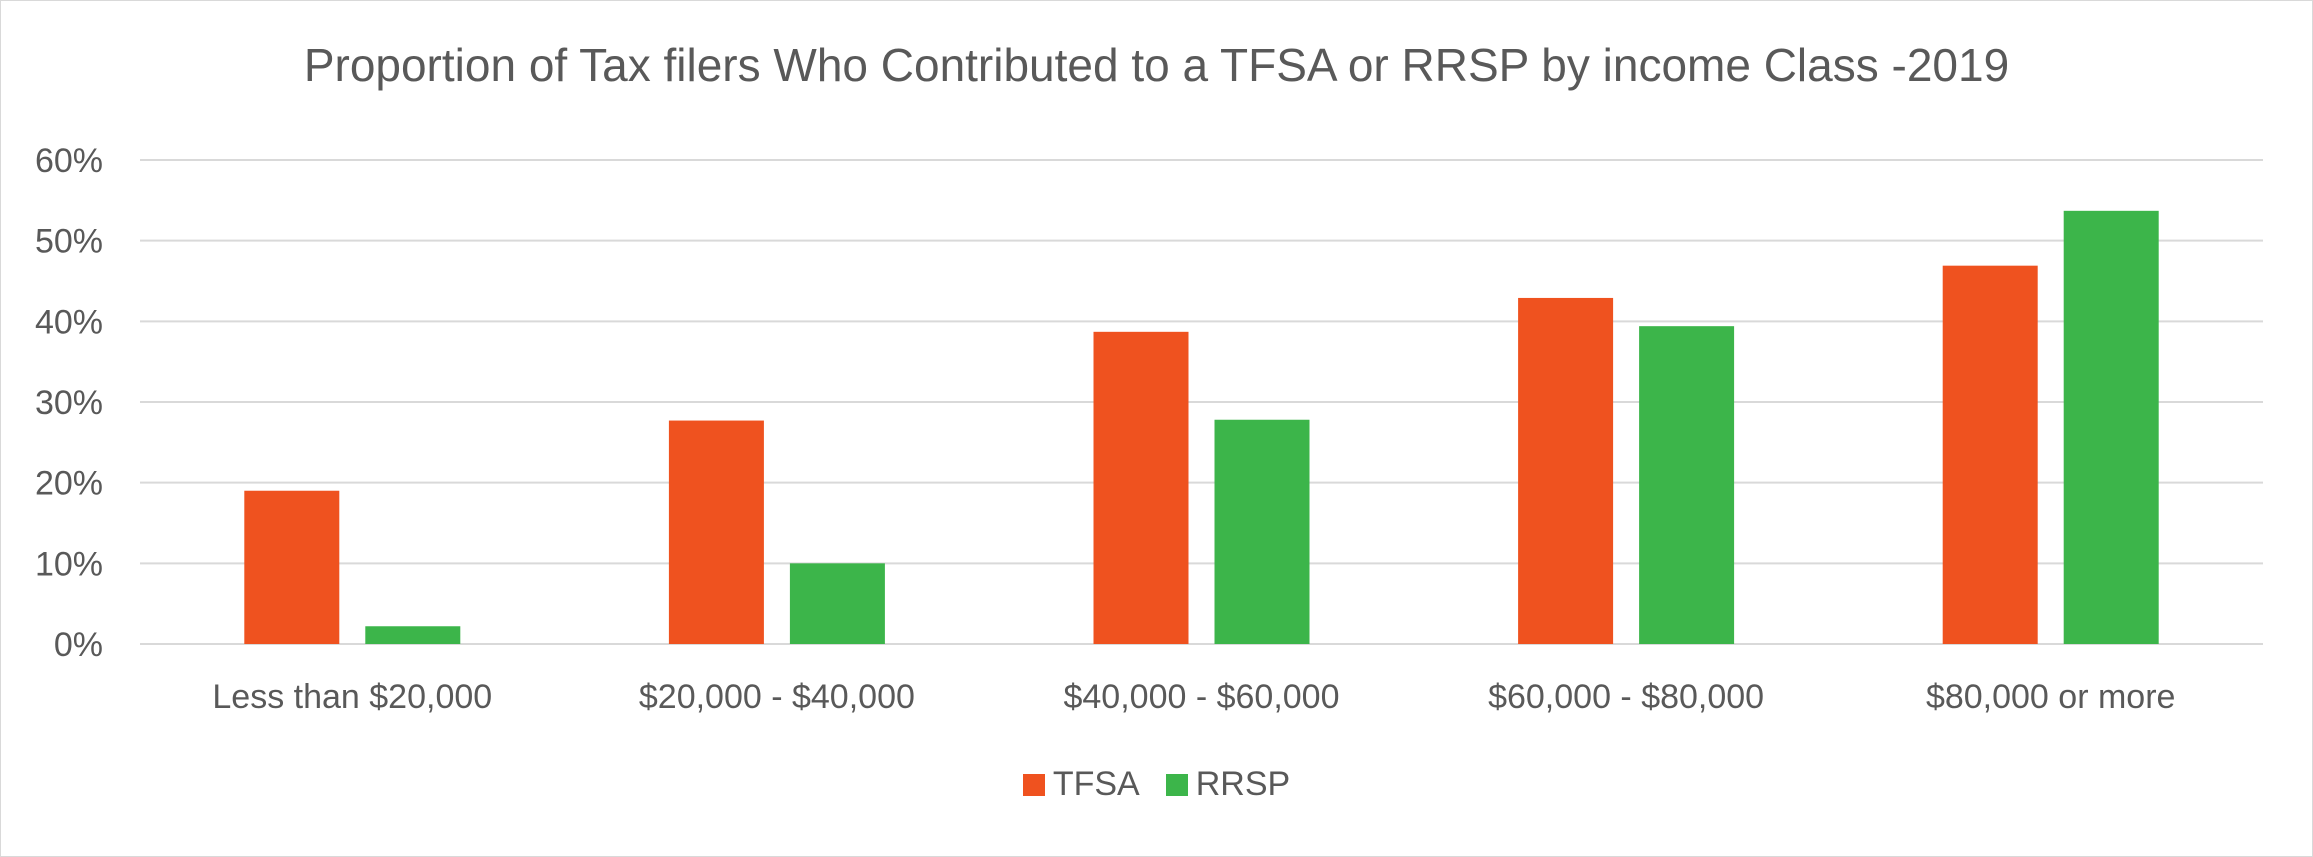  Describe the element at coordinates (78, 645) in the screenshot. I see `y-tick-label: 0%` at that location.